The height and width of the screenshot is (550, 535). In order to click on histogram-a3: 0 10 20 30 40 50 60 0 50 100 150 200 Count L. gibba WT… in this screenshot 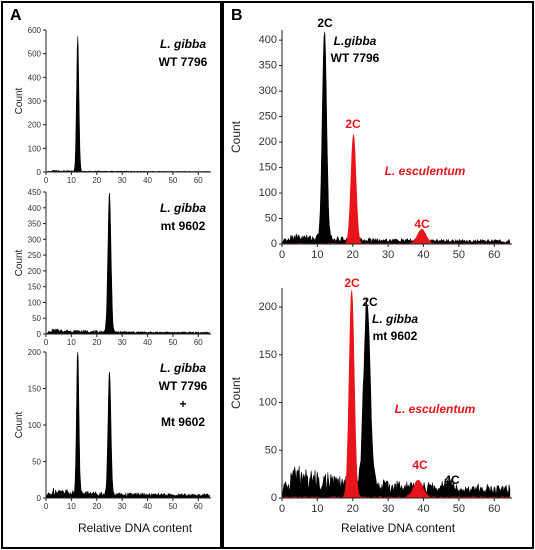, I will do `click(112, 429)`.